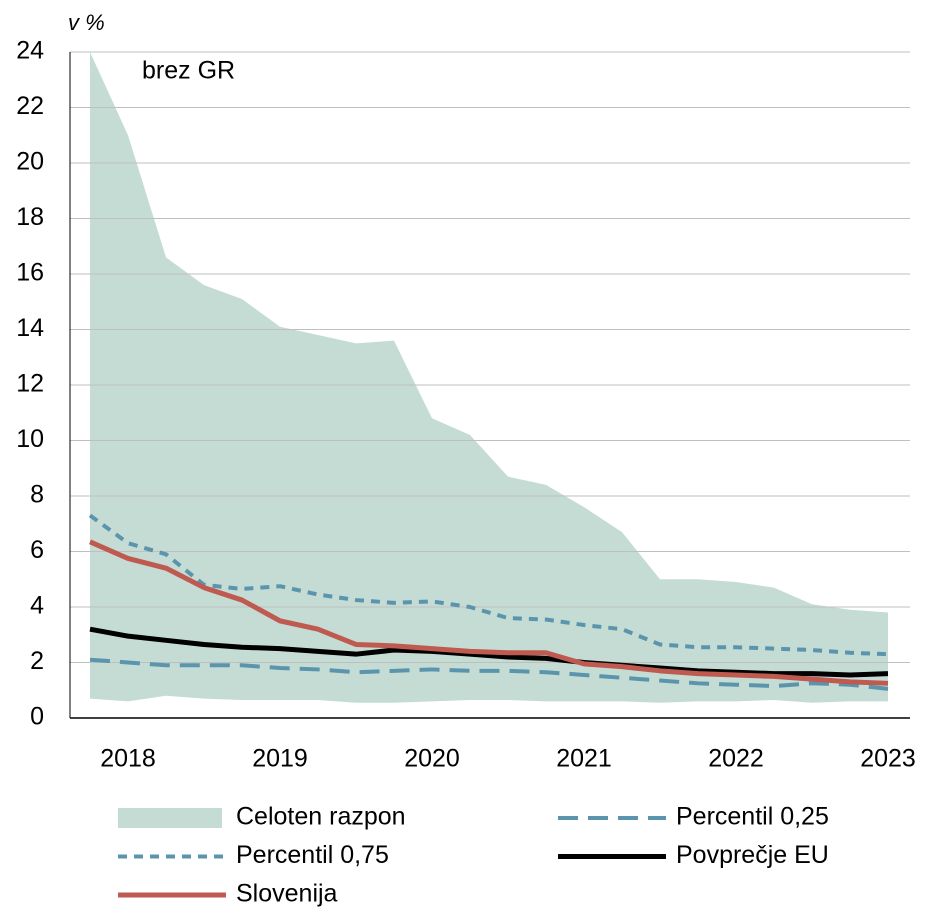 This screenshot has height=916, width=925. I want to click on y-tick-label: 8, so click(37, 495).